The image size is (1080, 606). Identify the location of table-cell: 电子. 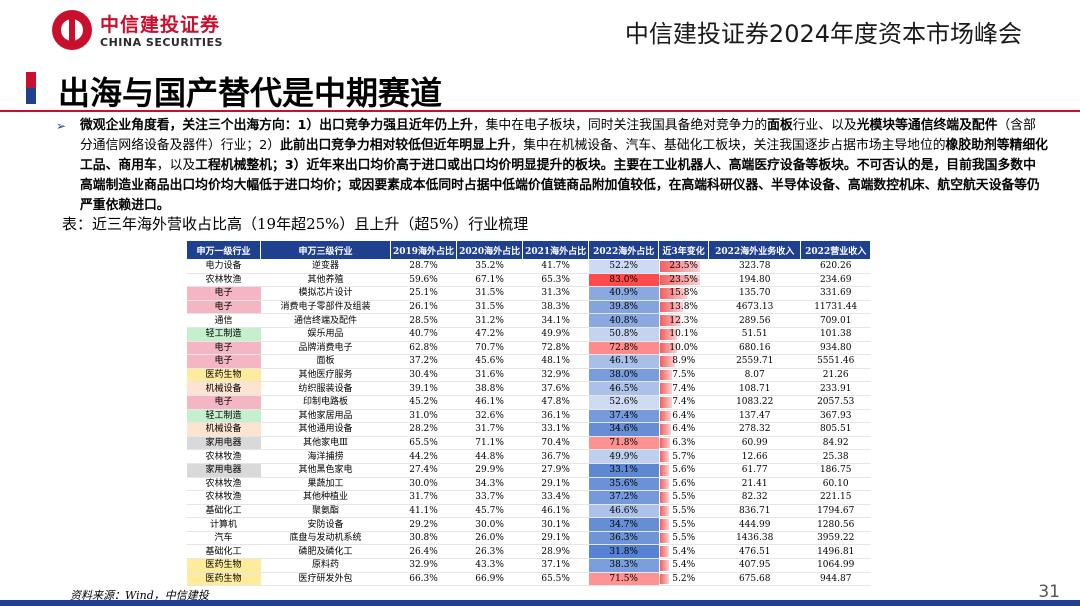
(223, 307).